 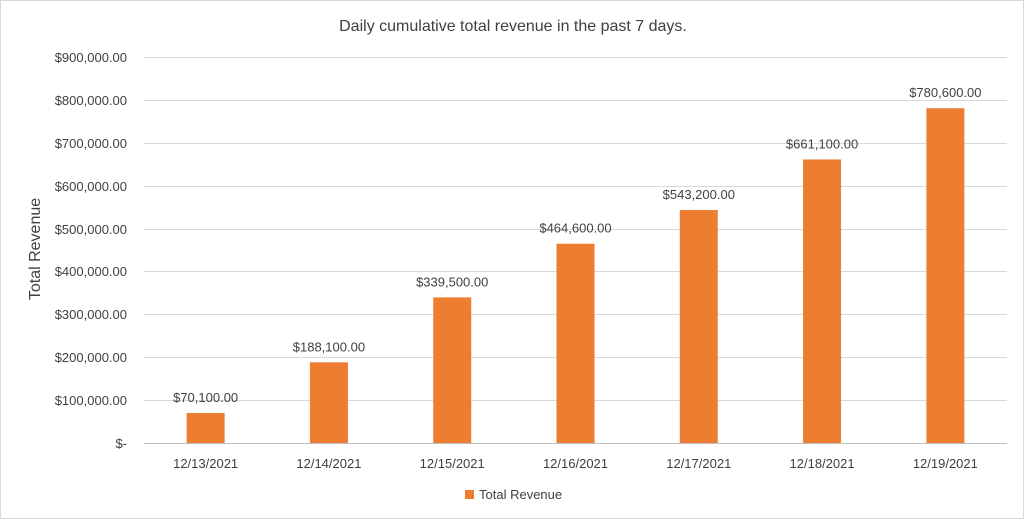 What do you see at coordinates (91, 314) in the screenshot?
I see `y-tick-label: $300,000.00` at bounding box center [91, 314].